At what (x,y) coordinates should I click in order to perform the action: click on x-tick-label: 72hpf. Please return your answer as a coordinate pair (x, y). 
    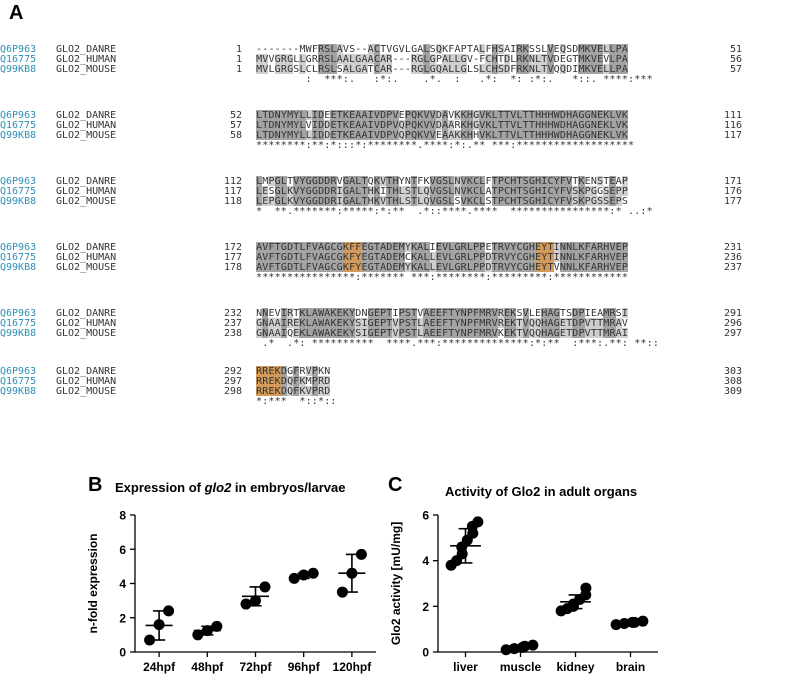
    Looking at the image, I should click on (255, 667).